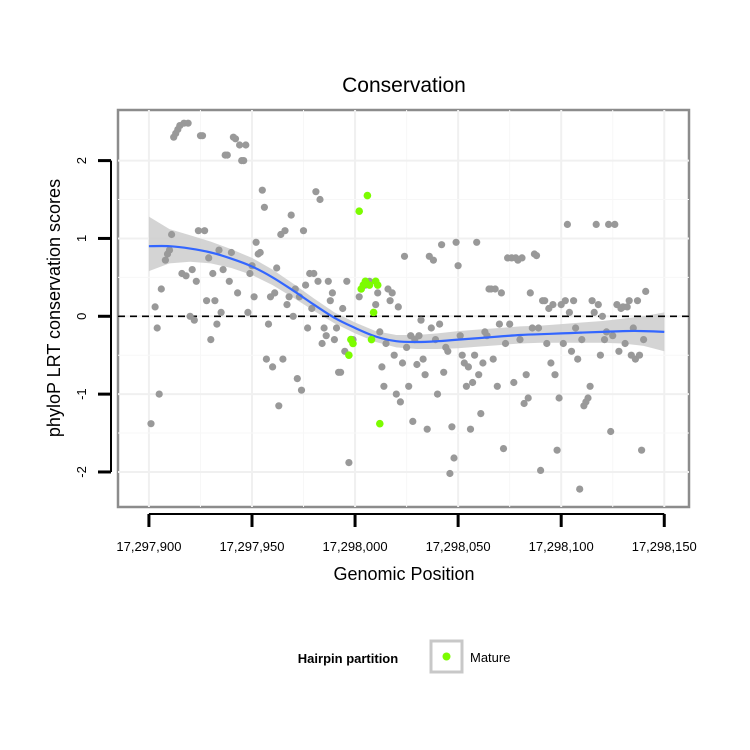 Image resolution: width=750 pixels, height=750 pixels. I want to click on x-tick-label: 17,298,100, so click(561, 546).